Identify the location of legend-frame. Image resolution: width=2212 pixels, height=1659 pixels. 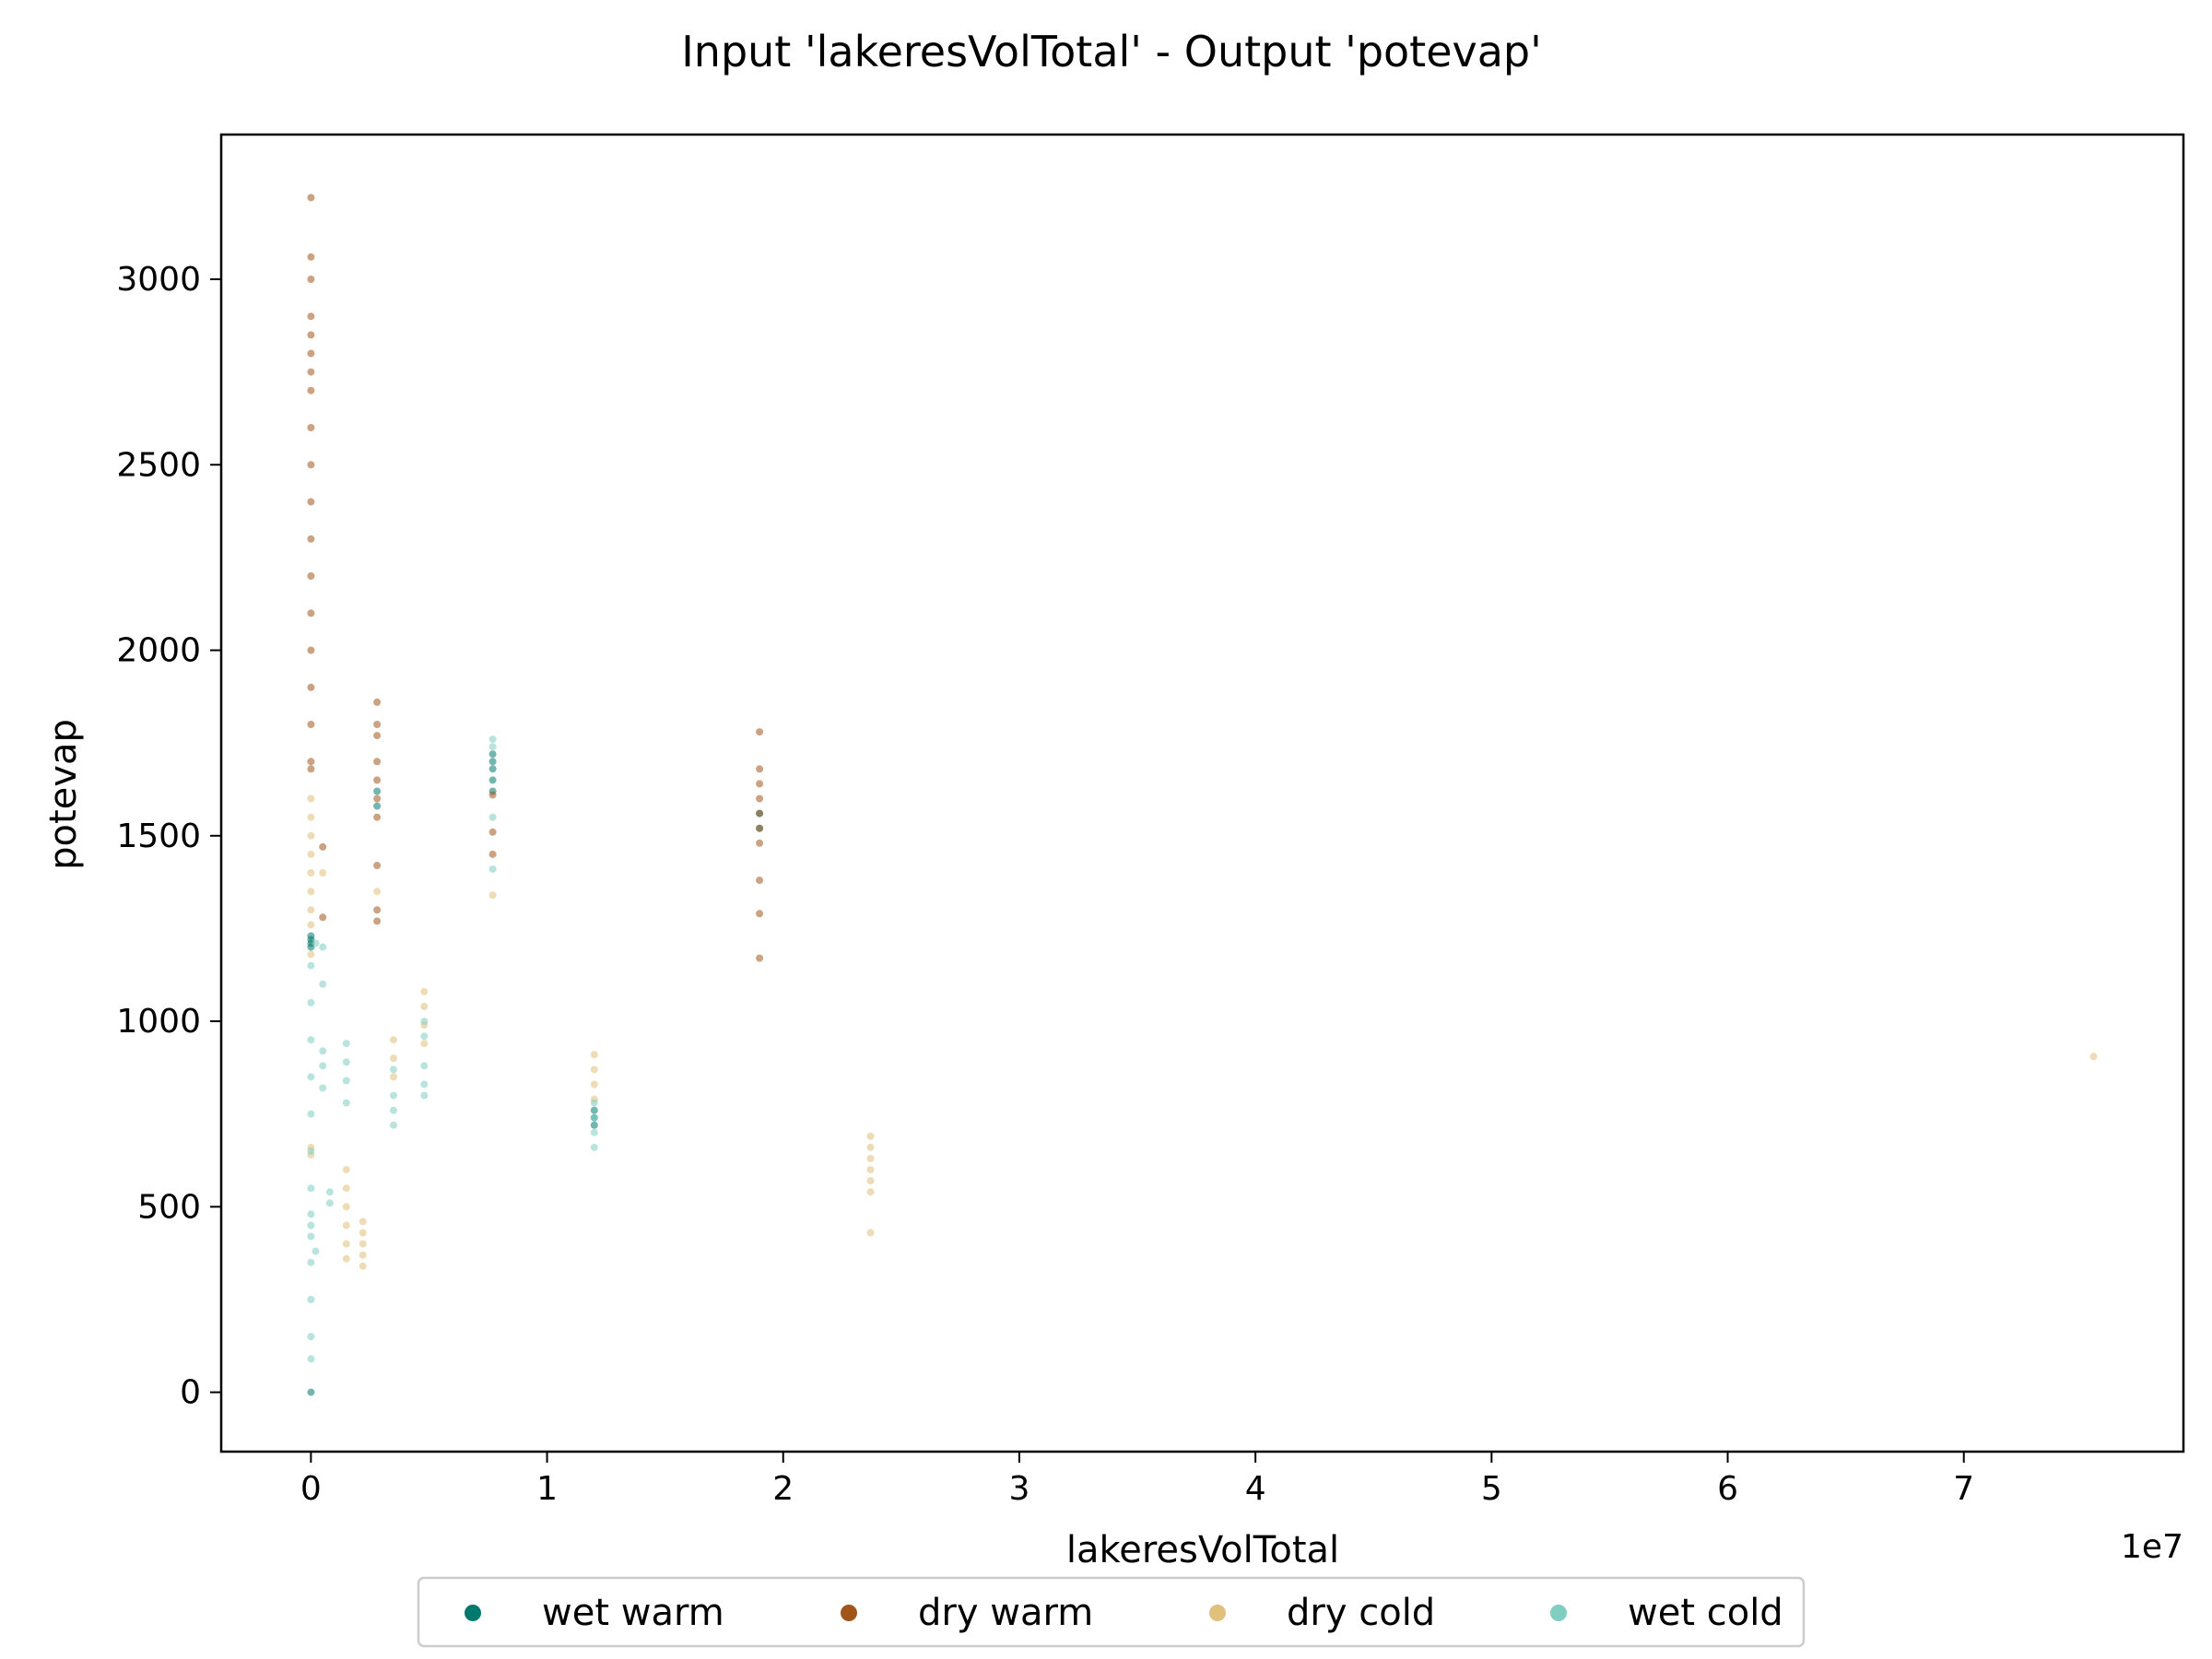
(1111, 1612).